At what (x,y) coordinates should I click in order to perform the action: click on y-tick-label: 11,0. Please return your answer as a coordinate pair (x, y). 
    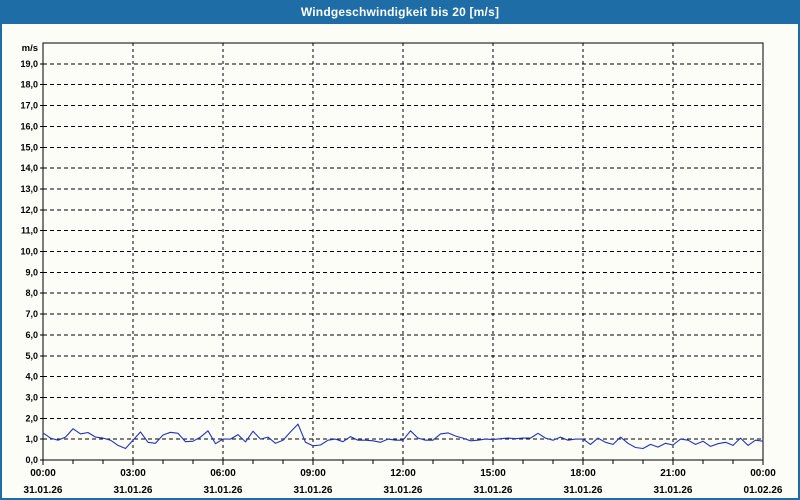
    Looking at the image, I should click on (29, 231).